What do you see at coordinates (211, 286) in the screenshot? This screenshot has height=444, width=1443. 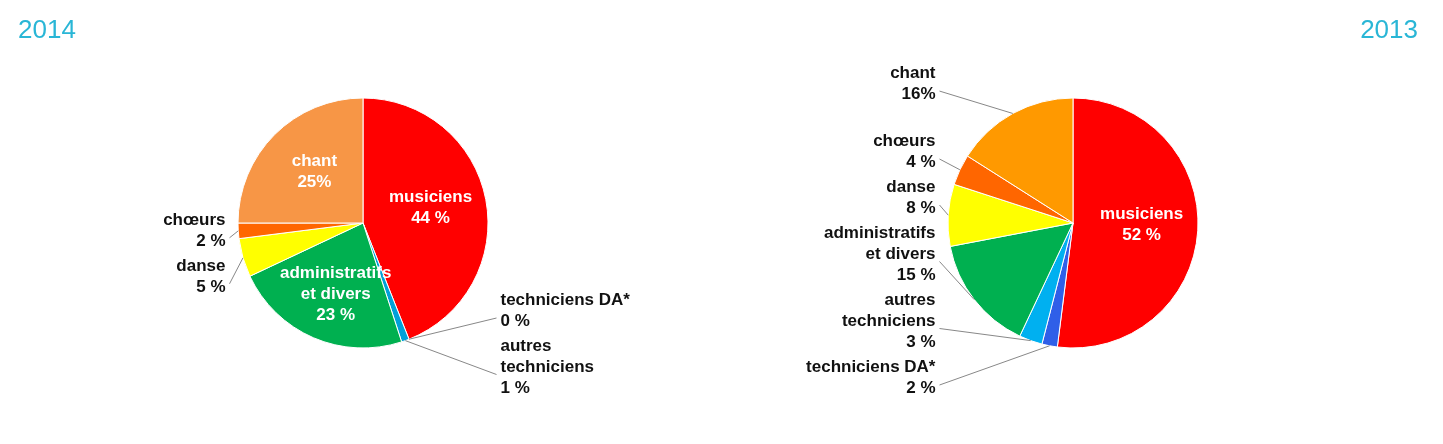 I see `data-label: 5 %` at bounding box center [211, 286].